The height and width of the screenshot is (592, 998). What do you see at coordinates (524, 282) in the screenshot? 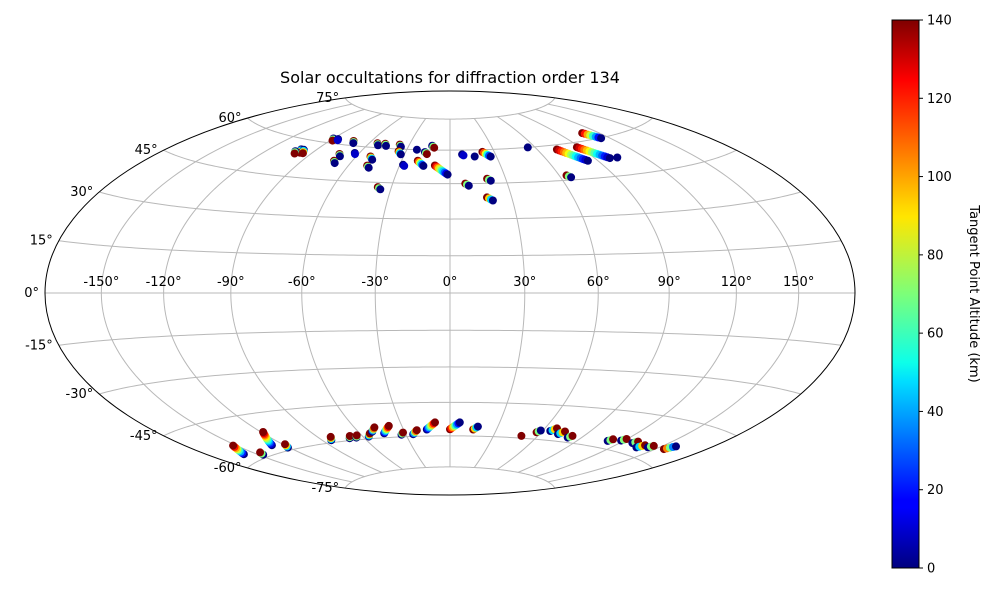
I see `lon-tick-label: 30°` at bounding box center [524, 282].